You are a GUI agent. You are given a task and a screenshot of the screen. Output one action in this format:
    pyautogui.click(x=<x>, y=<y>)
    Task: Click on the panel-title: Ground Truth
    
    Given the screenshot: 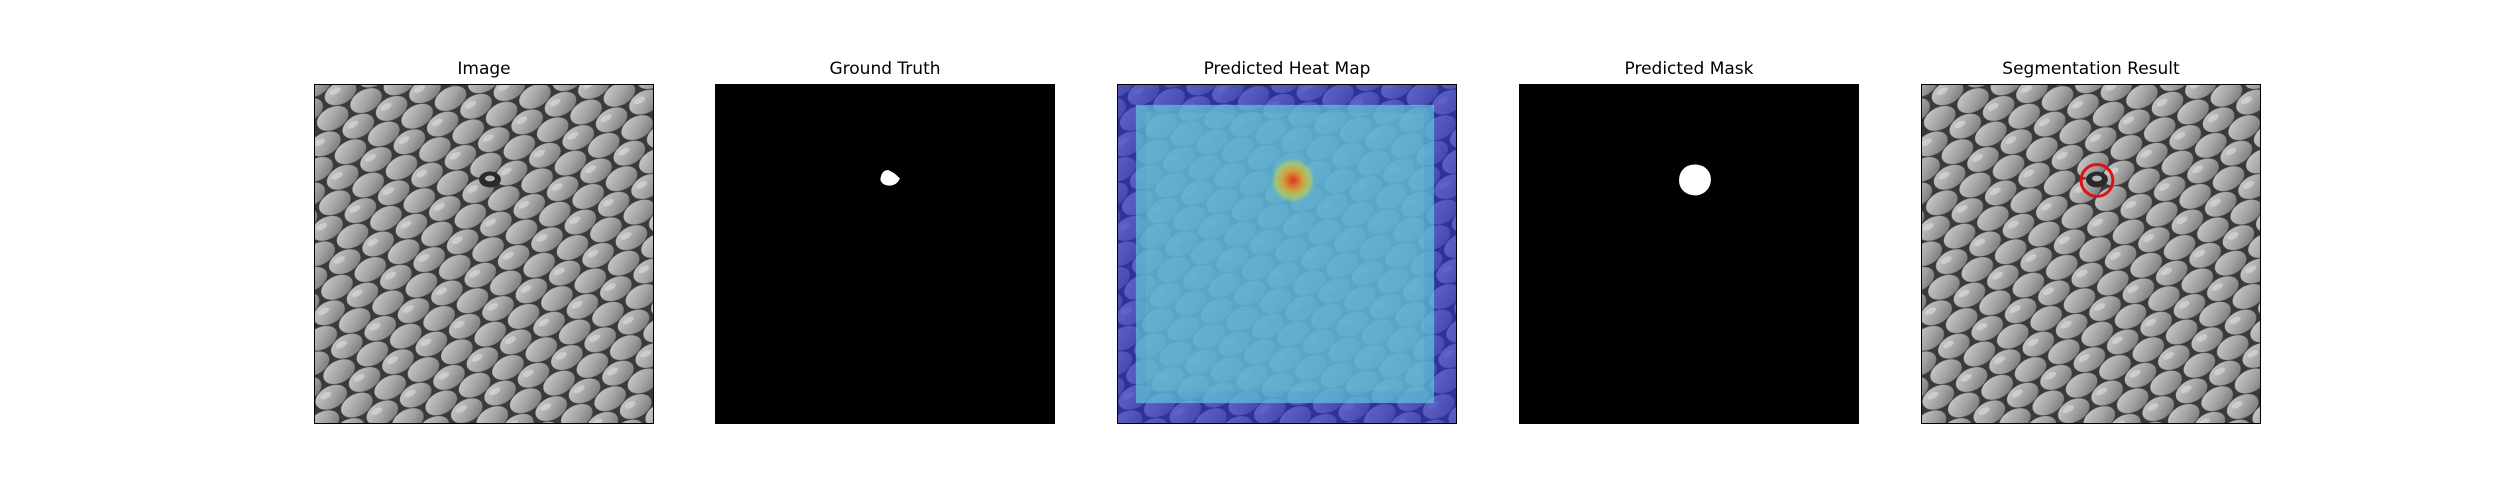 What is the action you would take?
    pyautogui.click(x=885, y=69)
    